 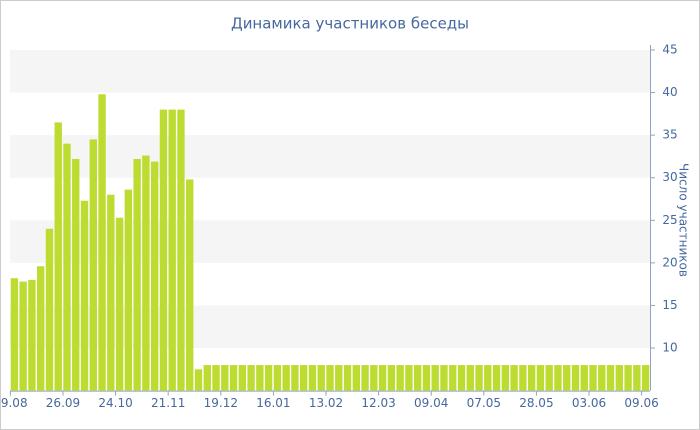 What do you see at coordinates (684, 220) in the screenshot?
I see `y-axis-label: Число участников` at bounding box center [684, 220].